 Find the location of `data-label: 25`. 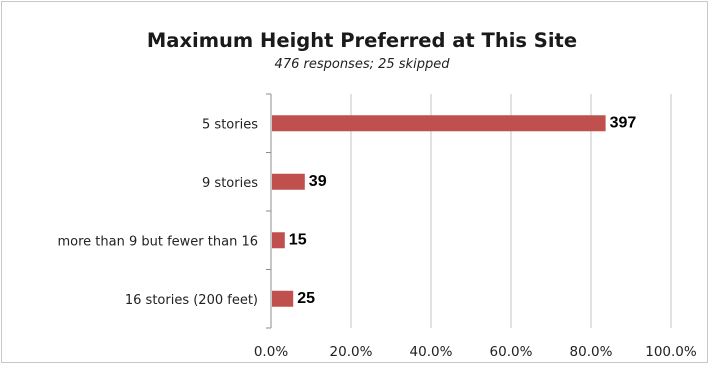

data-label: 25 is located at coordinates (306, 298).